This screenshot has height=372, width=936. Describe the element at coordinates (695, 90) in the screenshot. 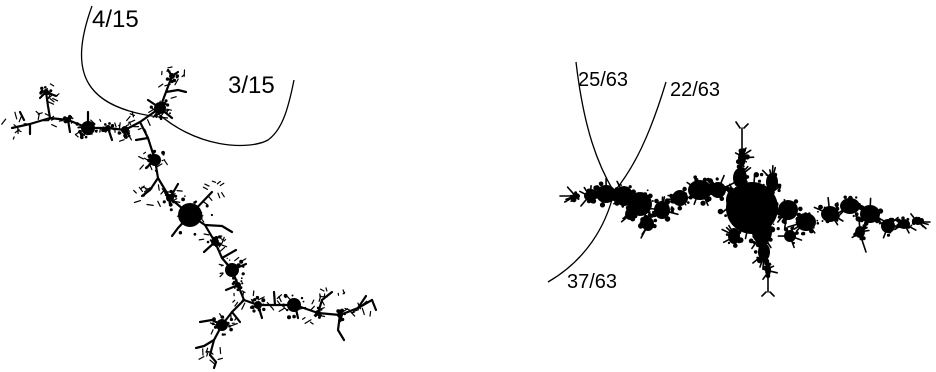

I see `ray-label-22-63: 22/63` at that location.